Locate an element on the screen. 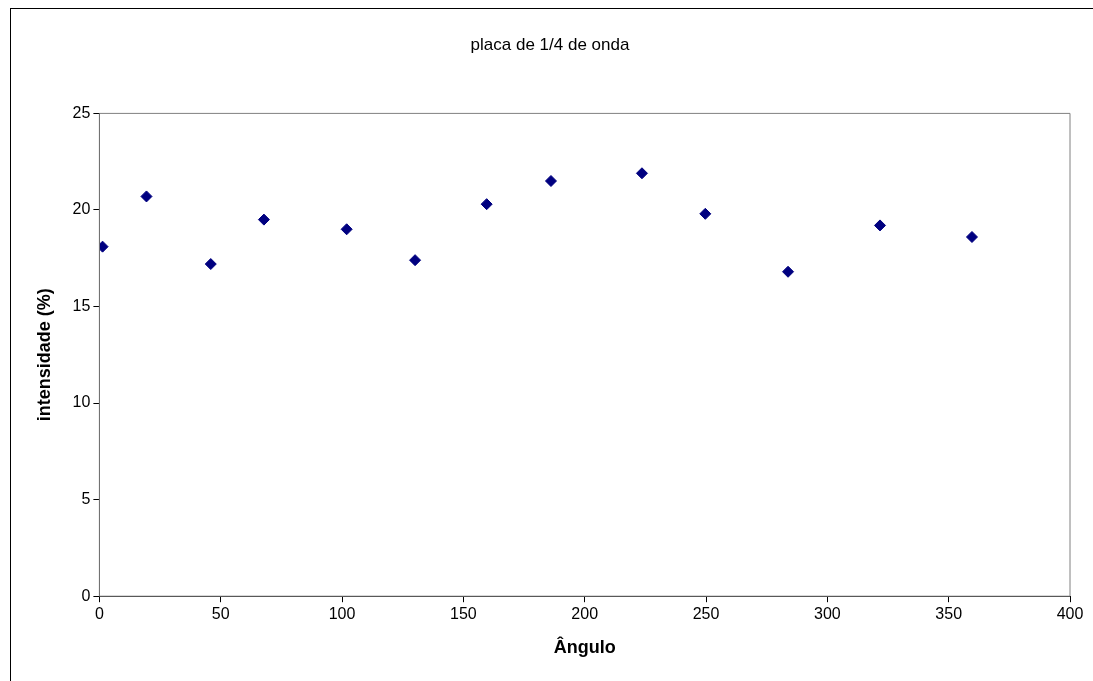  x-tick-label: 350 is located at coordinates (949, 614).